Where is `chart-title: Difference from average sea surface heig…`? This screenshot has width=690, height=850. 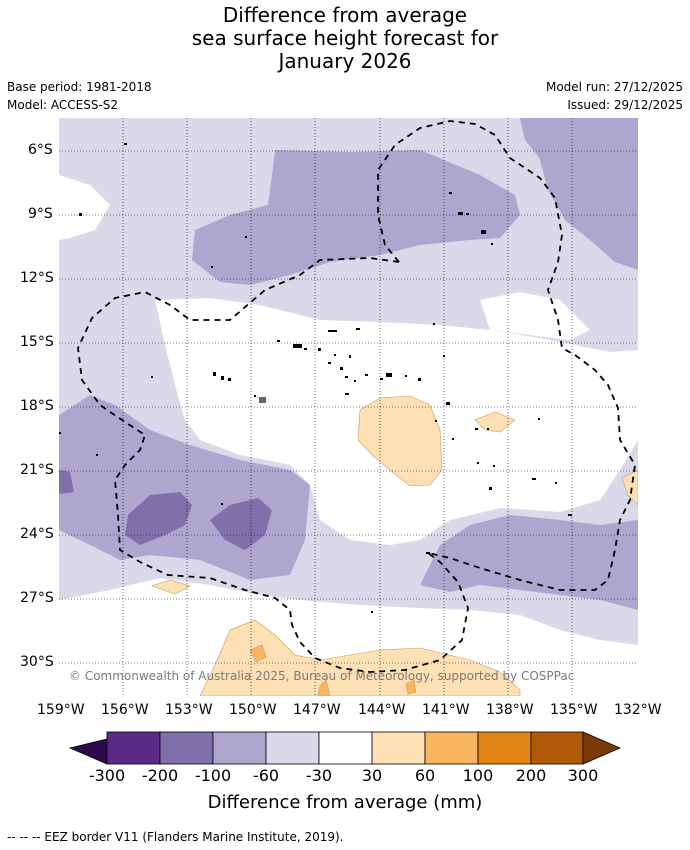 chart-title: Difference from average sea surface heig… is located at coordinates (345, 38).